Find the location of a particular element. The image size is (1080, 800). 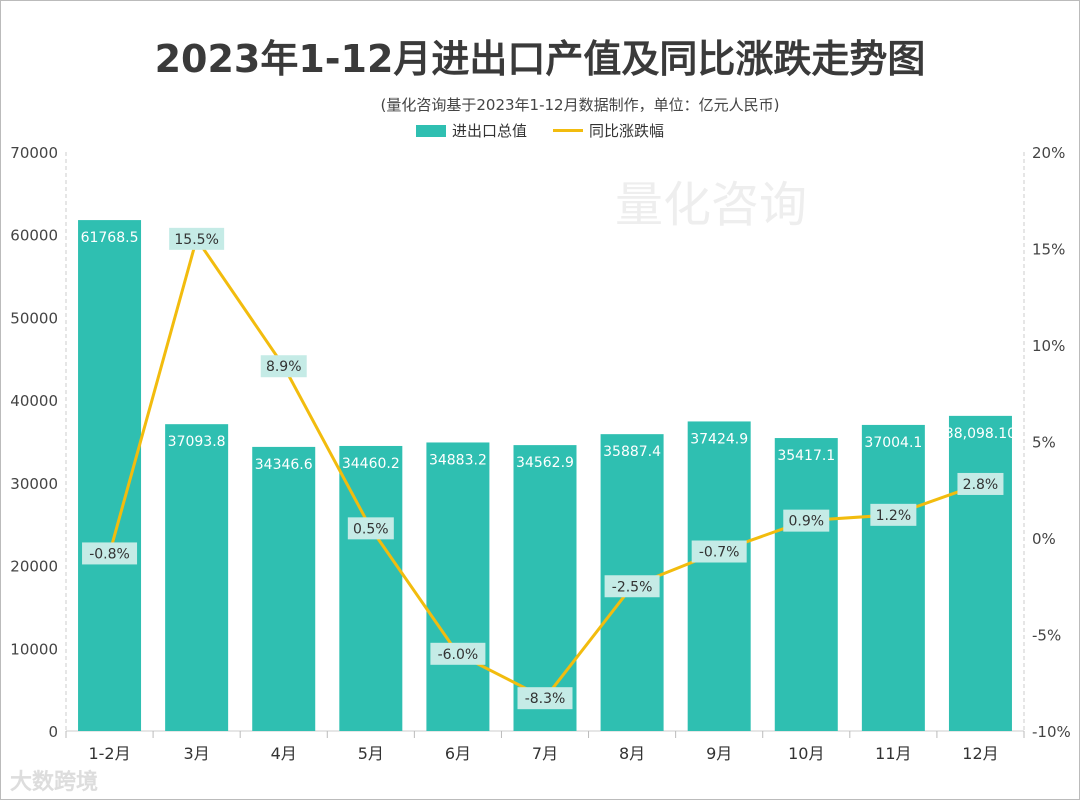

y-left-tick-label: 40000 is located at coordinates (34, 401).